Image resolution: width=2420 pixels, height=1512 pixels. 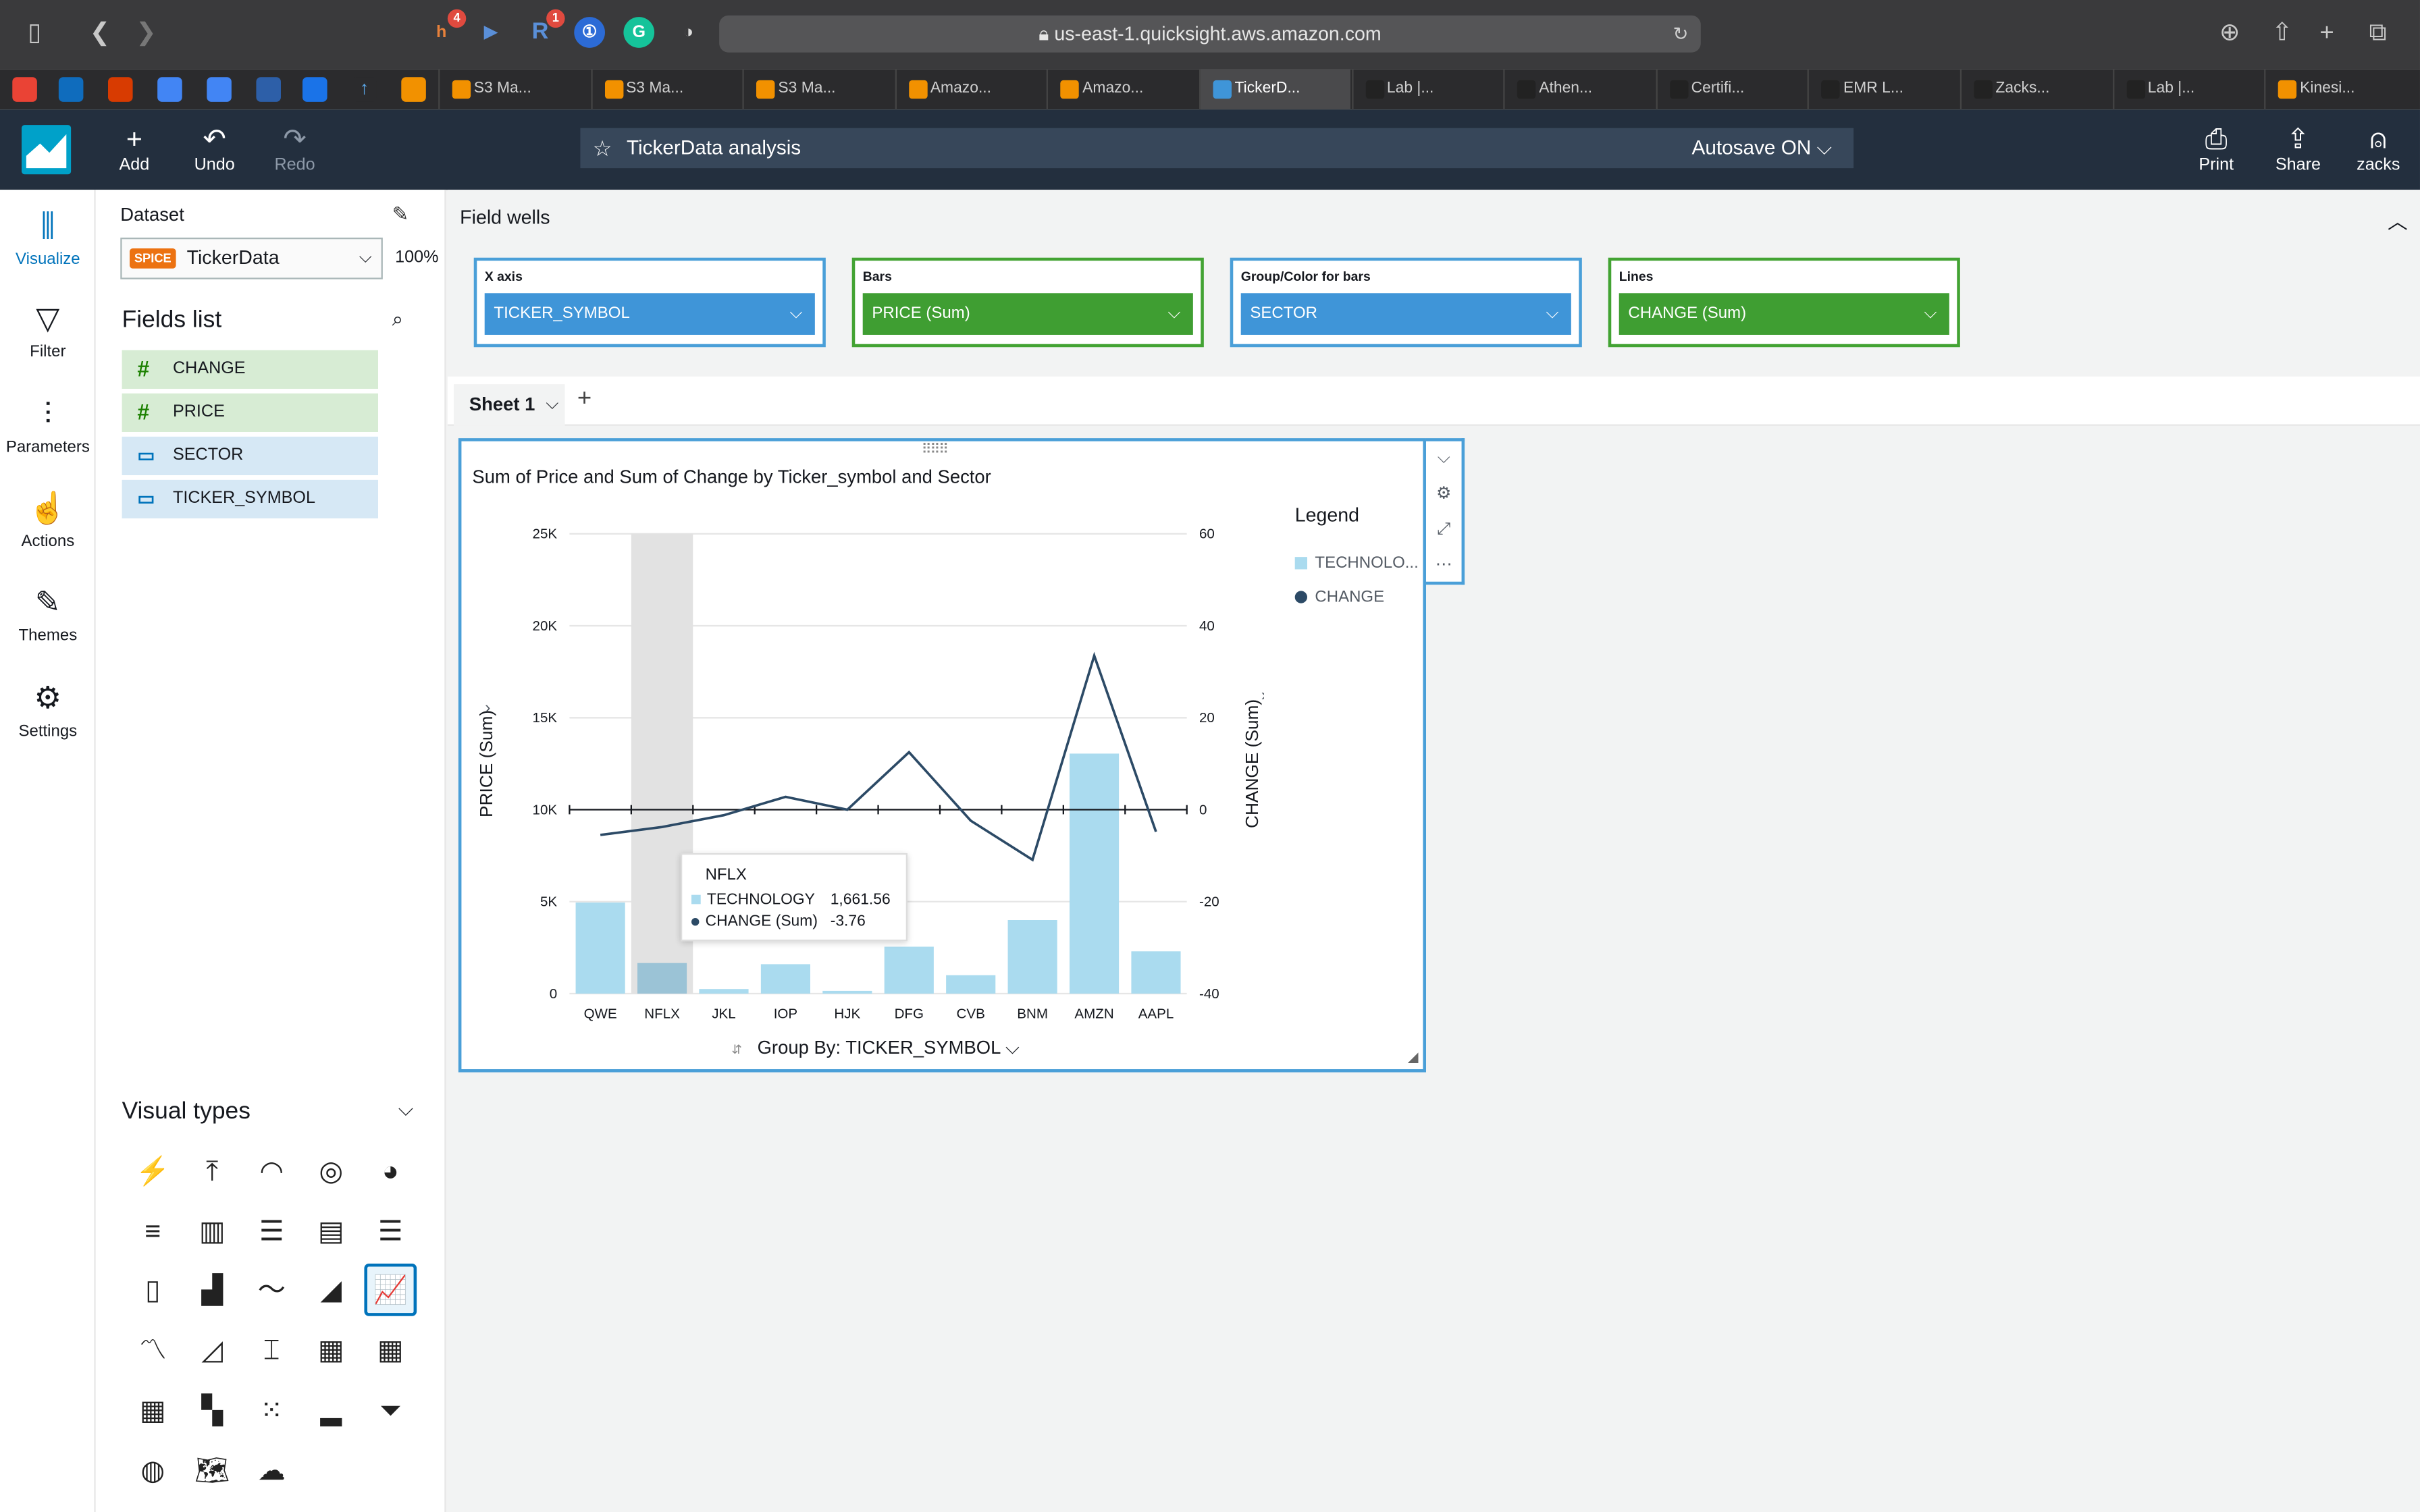 I want to click on treemap-icon: ▚, so click(x=212, y=1410).